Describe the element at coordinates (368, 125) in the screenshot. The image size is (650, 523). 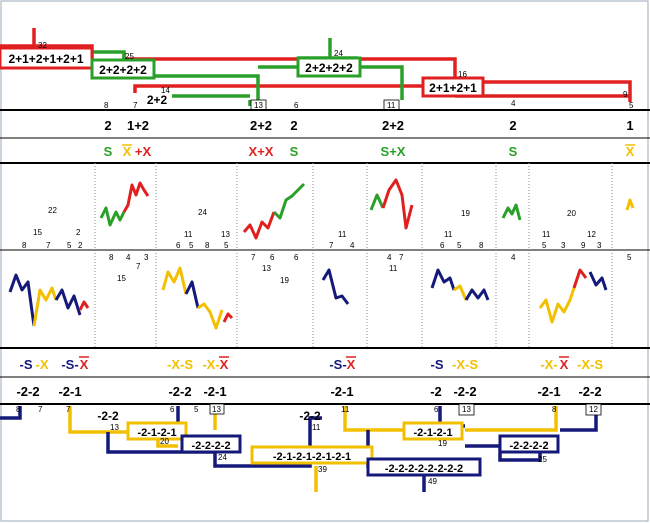
I see `group-row: 2 1+2 2+2 2 2+2 2 1` at that location.